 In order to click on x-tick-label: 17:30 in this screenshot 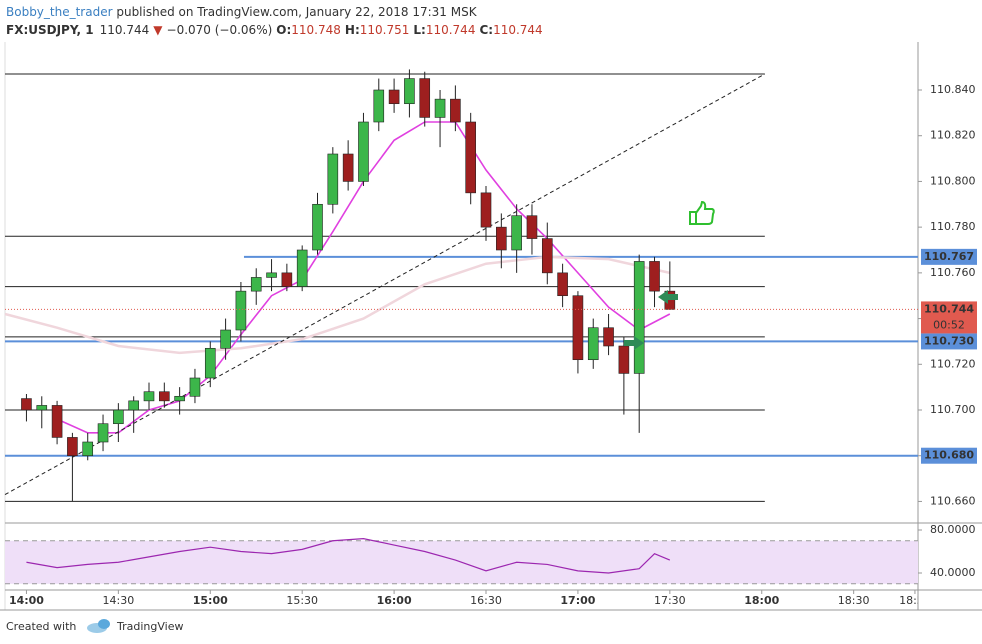, I will do `click(670, 600)`.